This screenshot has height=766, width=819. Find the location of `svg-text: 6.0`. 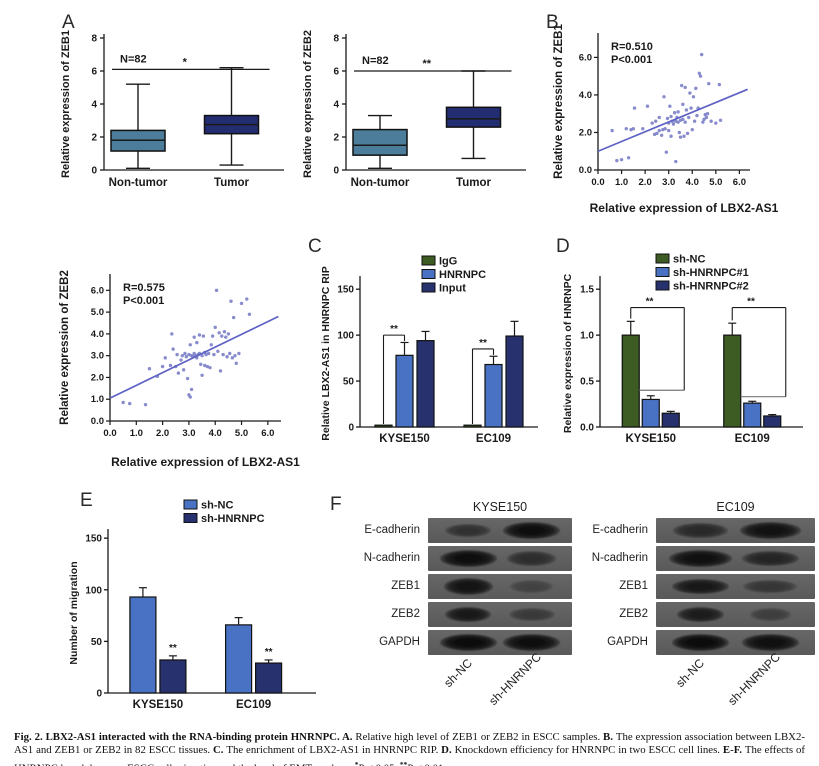

svg-text: 6.0 is located at coordinates (739, 182).